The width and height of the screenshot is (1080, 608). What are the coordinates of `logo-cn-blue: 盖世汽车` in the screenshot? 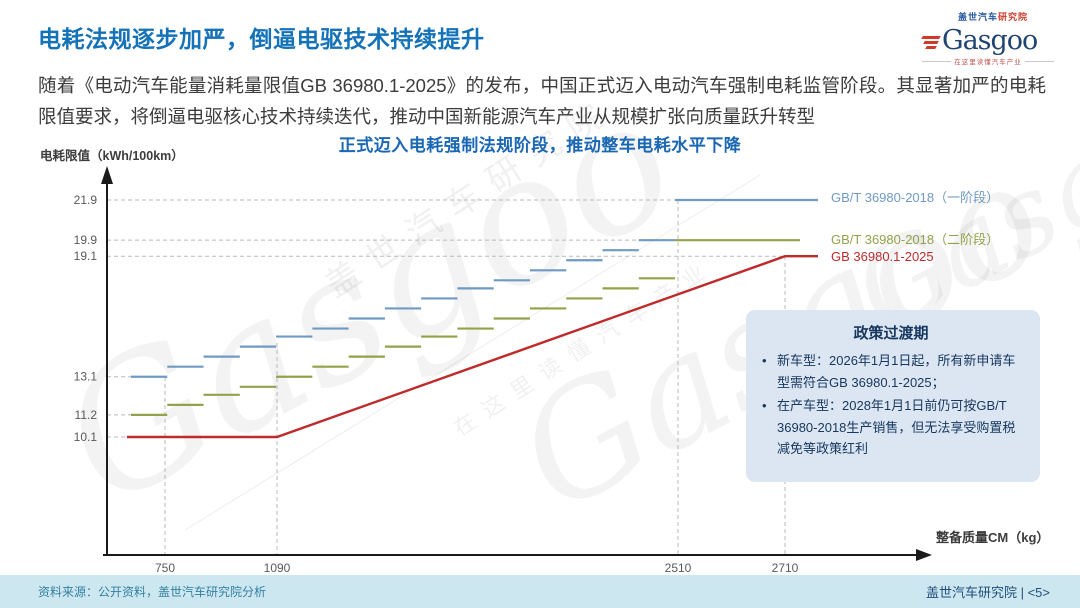 It's located at (978, 17).